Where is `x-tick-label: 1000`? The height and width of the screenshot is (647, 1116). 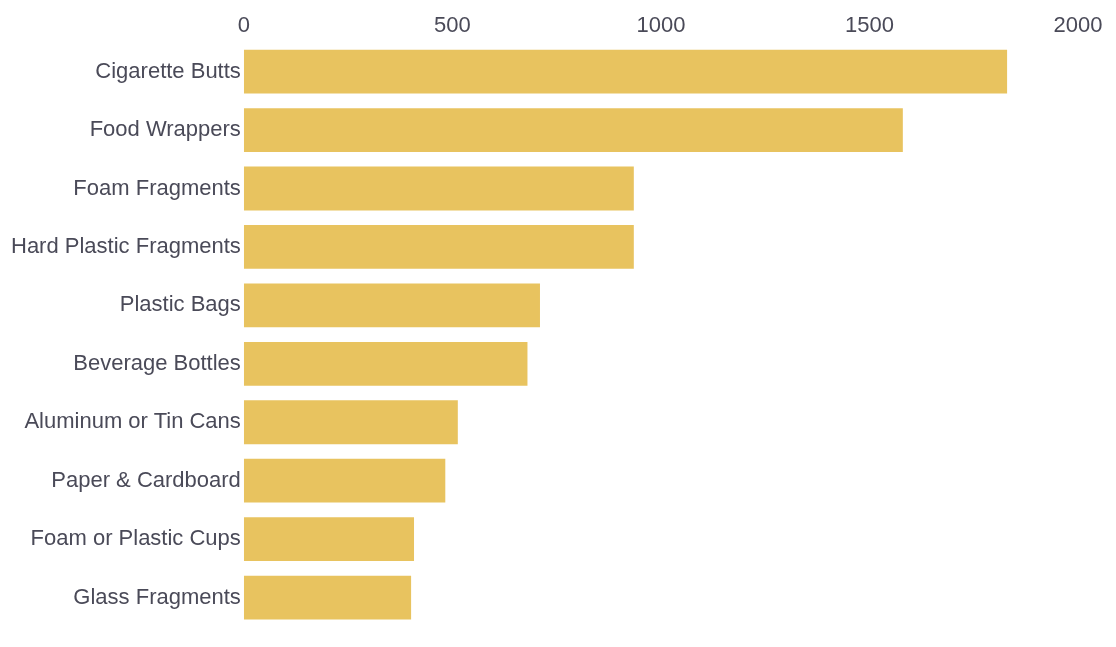
x-tick-label: 1000 is located at coordinates (661, 25).